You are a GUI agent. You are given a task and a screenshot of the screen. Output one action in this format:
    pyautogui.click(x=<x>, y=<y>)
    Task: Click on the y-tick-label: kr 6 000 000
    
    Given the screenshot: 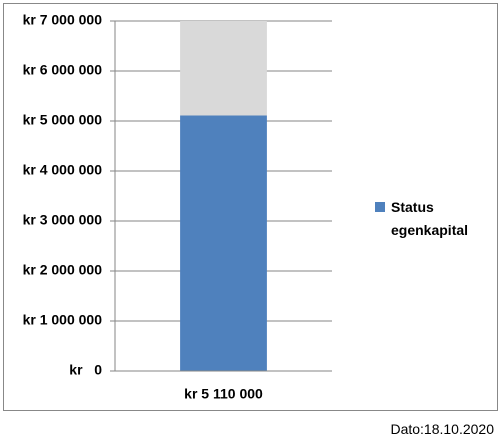 What is the action you would take?
    pyautogui.click(x=63, y=70)
    